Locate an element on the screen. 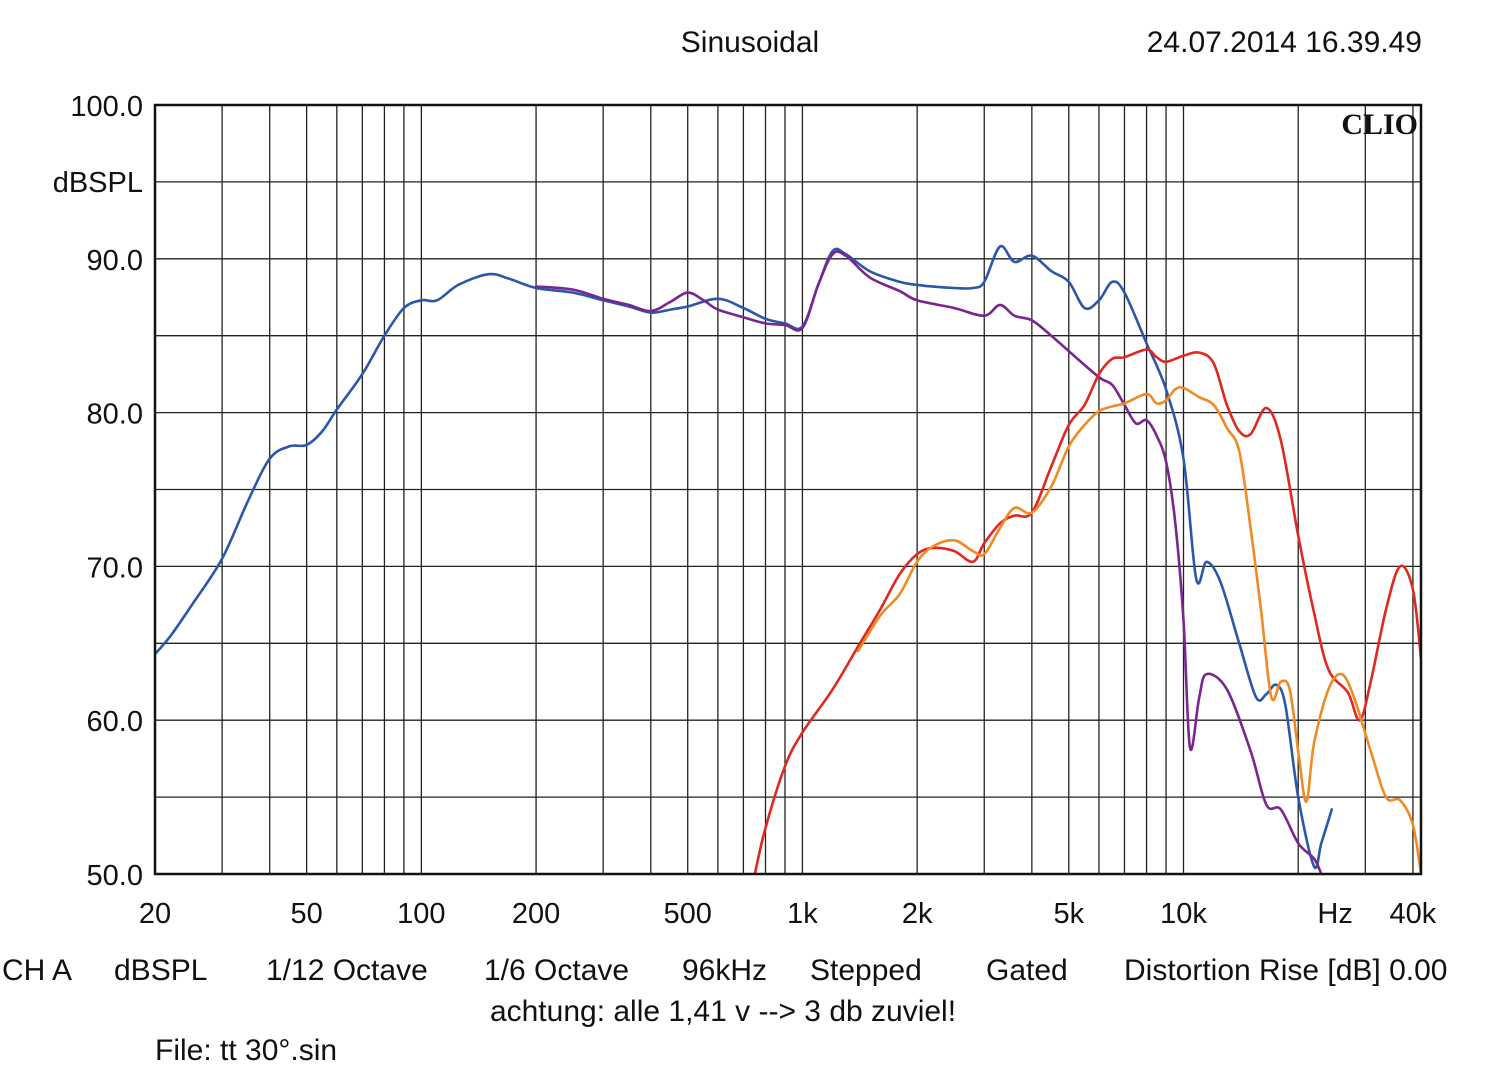  channel-label: CH A is located at coordinates (37, 970).